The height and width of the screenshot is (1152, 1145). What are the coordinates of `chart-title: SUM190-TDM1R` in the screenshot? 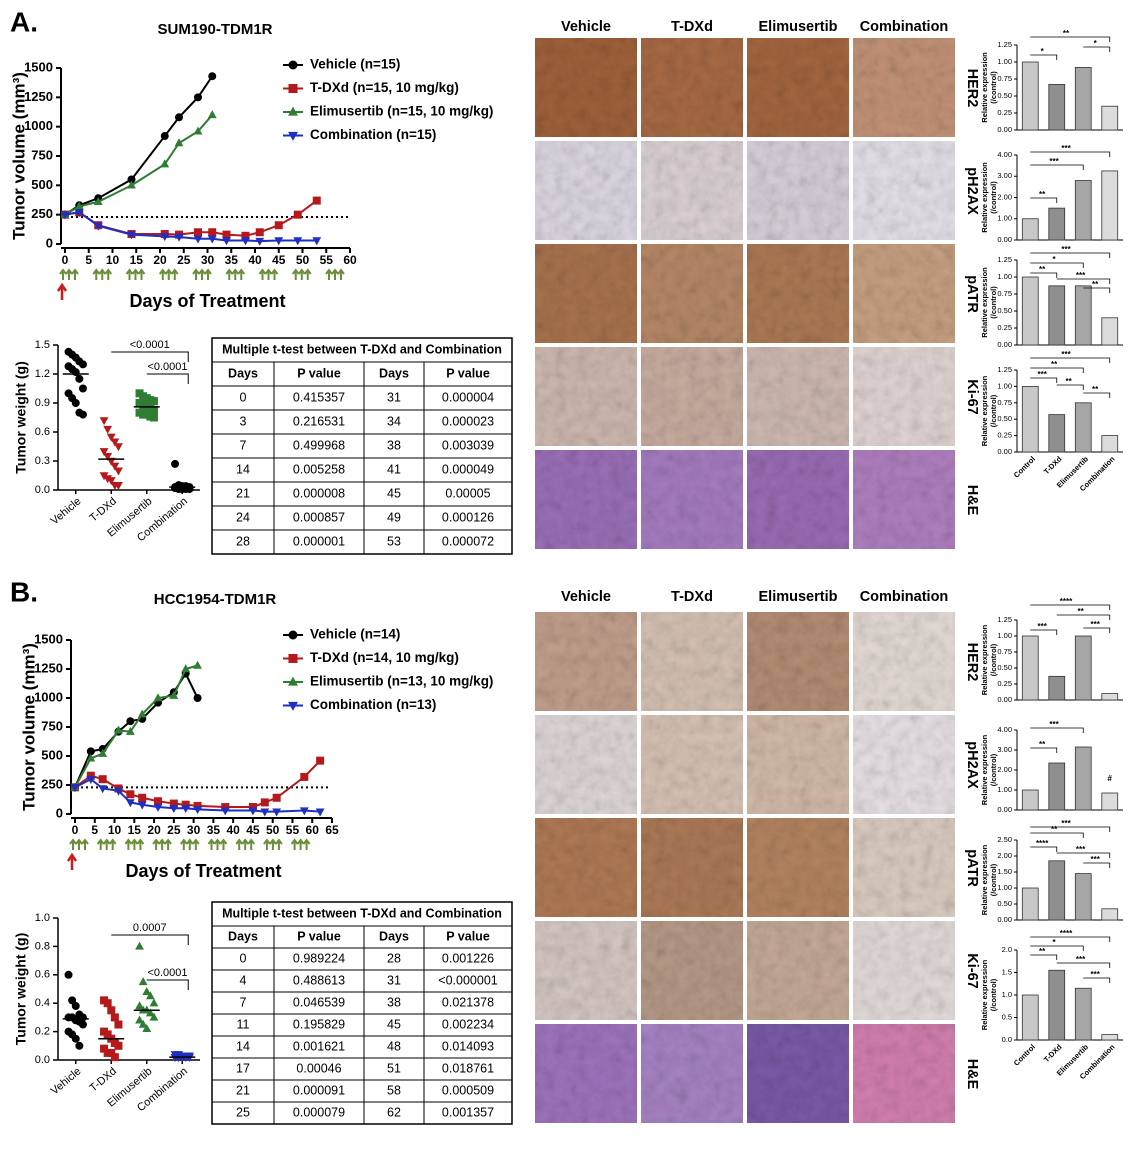 It's located at (214, 29).